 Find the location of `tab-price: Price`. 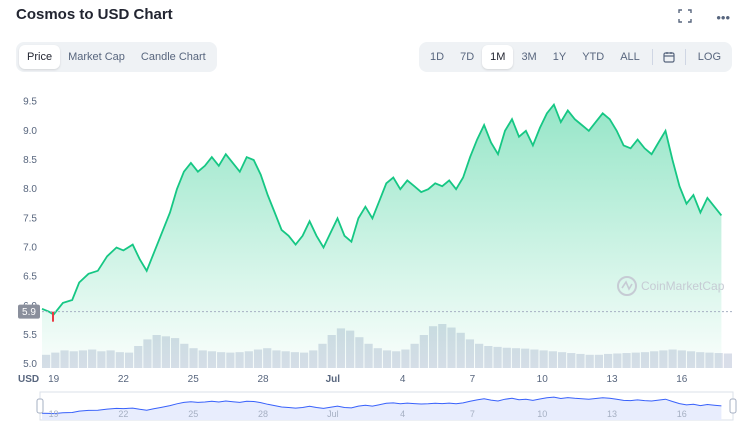

tab-price: Price is located at coordinates (40, 57).